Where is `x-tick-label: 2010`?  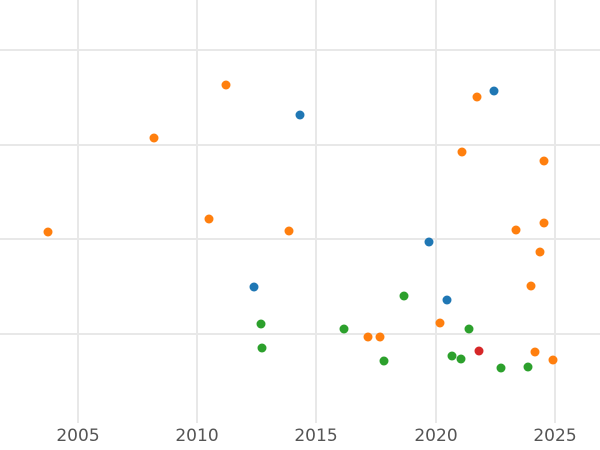 x-tick-label: 2010 is located at coordinates (197, 436).